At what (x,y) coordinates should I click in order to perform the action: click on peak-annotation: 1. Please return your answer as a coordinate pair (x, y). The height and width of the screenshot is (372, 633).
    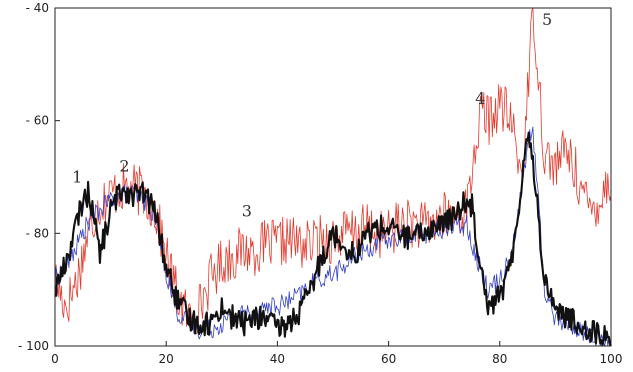
    Looking at the image, I should click on (77, 177).